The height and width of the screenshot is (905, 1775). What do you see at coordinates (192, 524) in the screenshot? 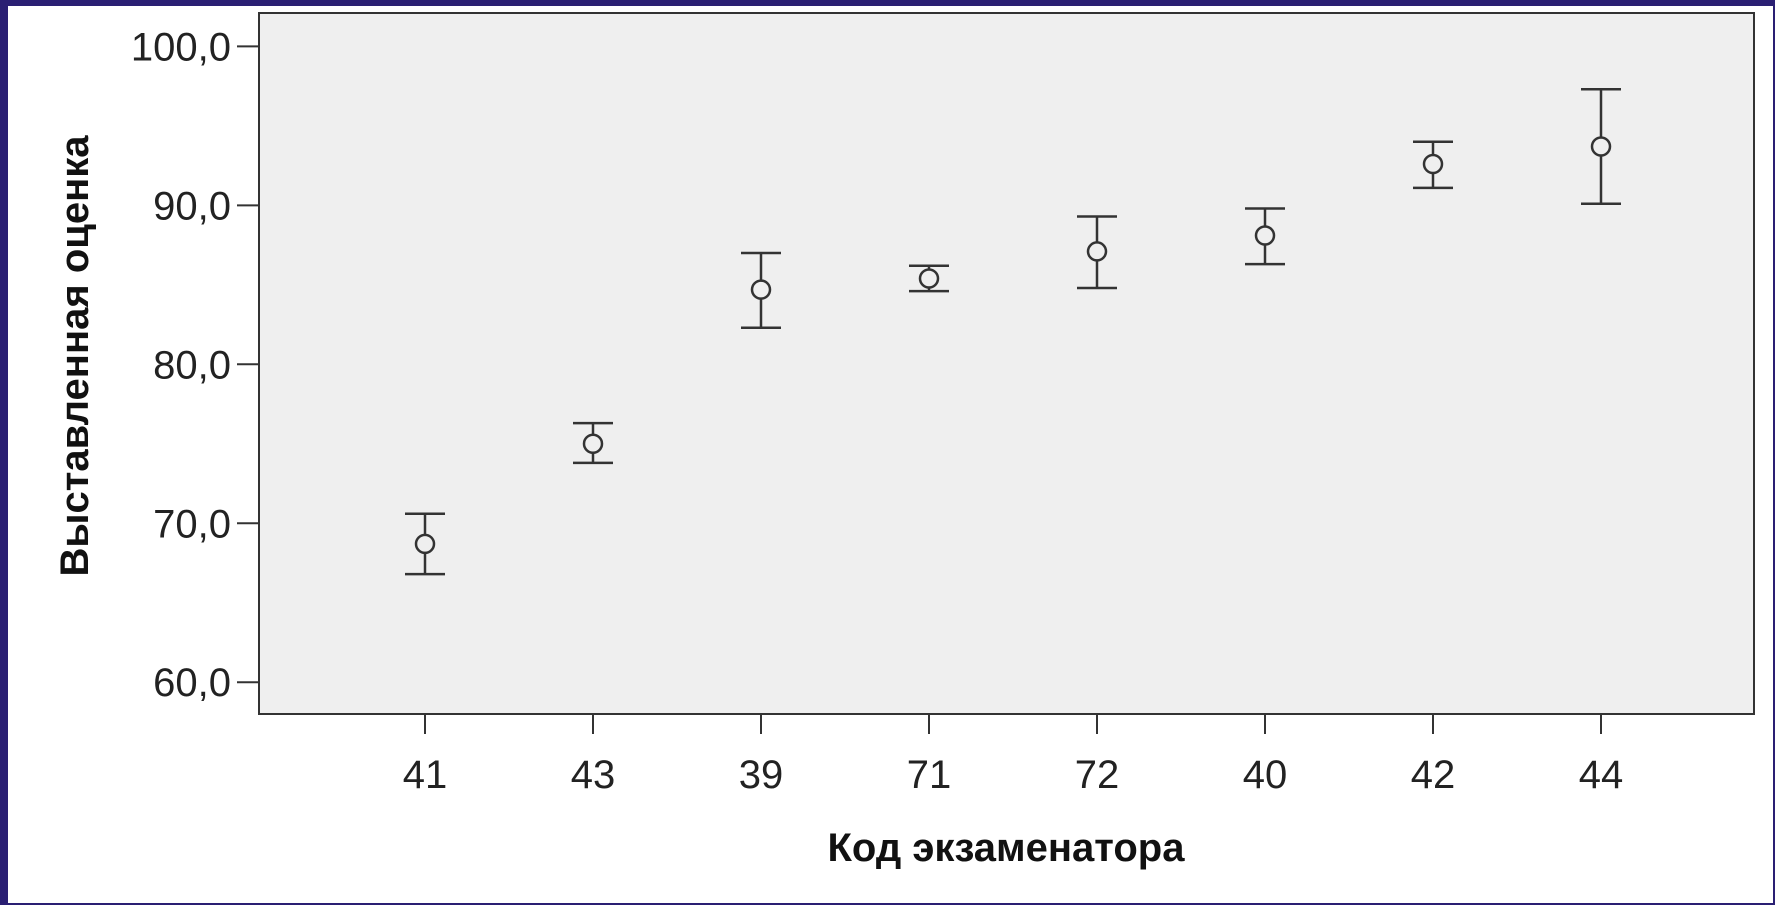
I see `y-tick-label: 70,0` at bounding box center [192, 524].